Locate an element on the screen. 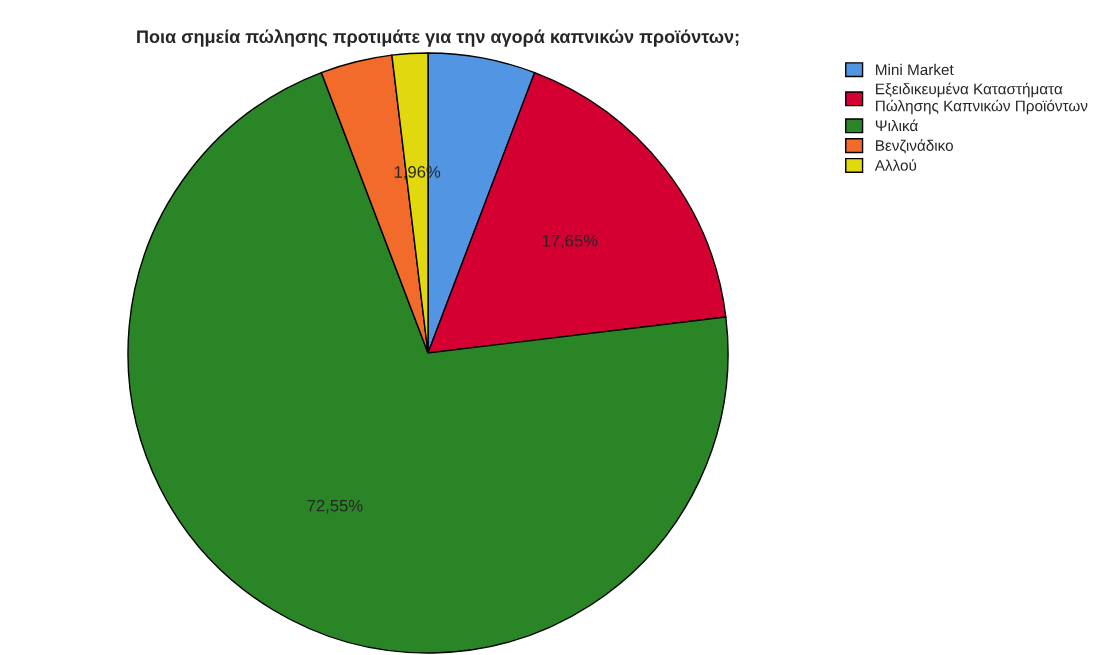 The image size is (1102, 655). legend-label: Αλλού is located at coordinates (895, 165).